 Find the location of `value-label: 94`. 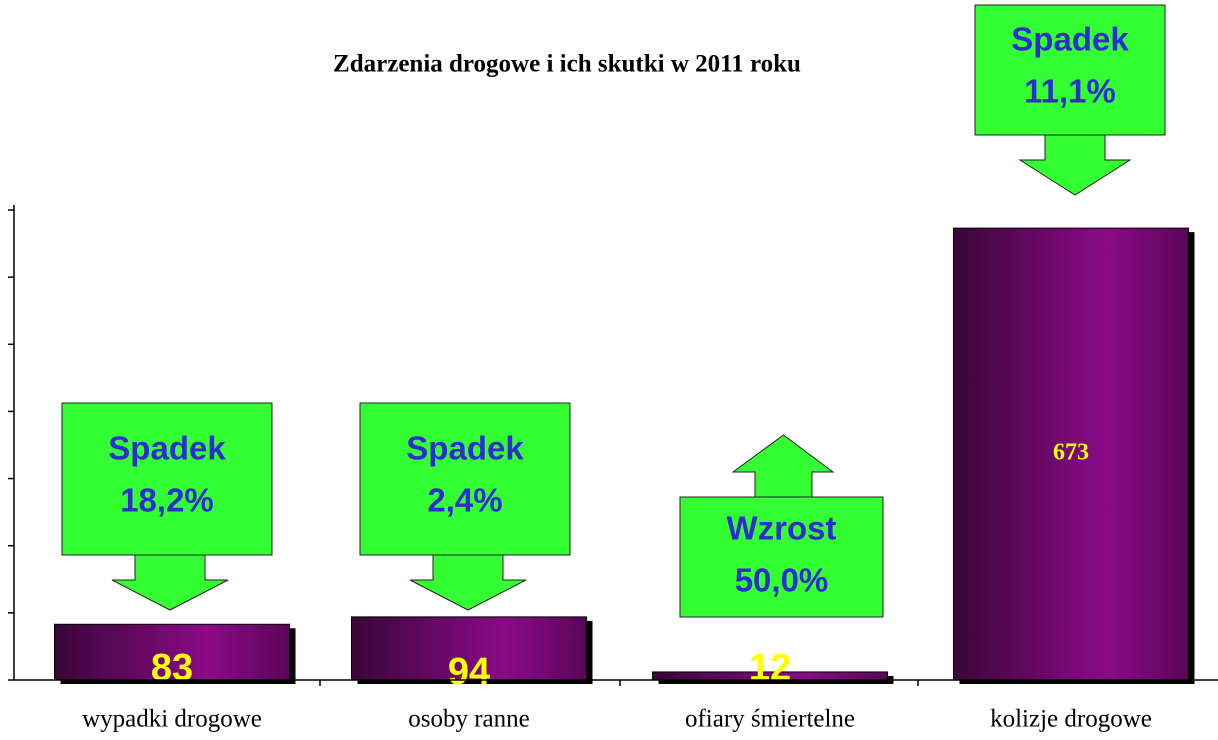

value-label: 94 is located at coordinates (469, 672).